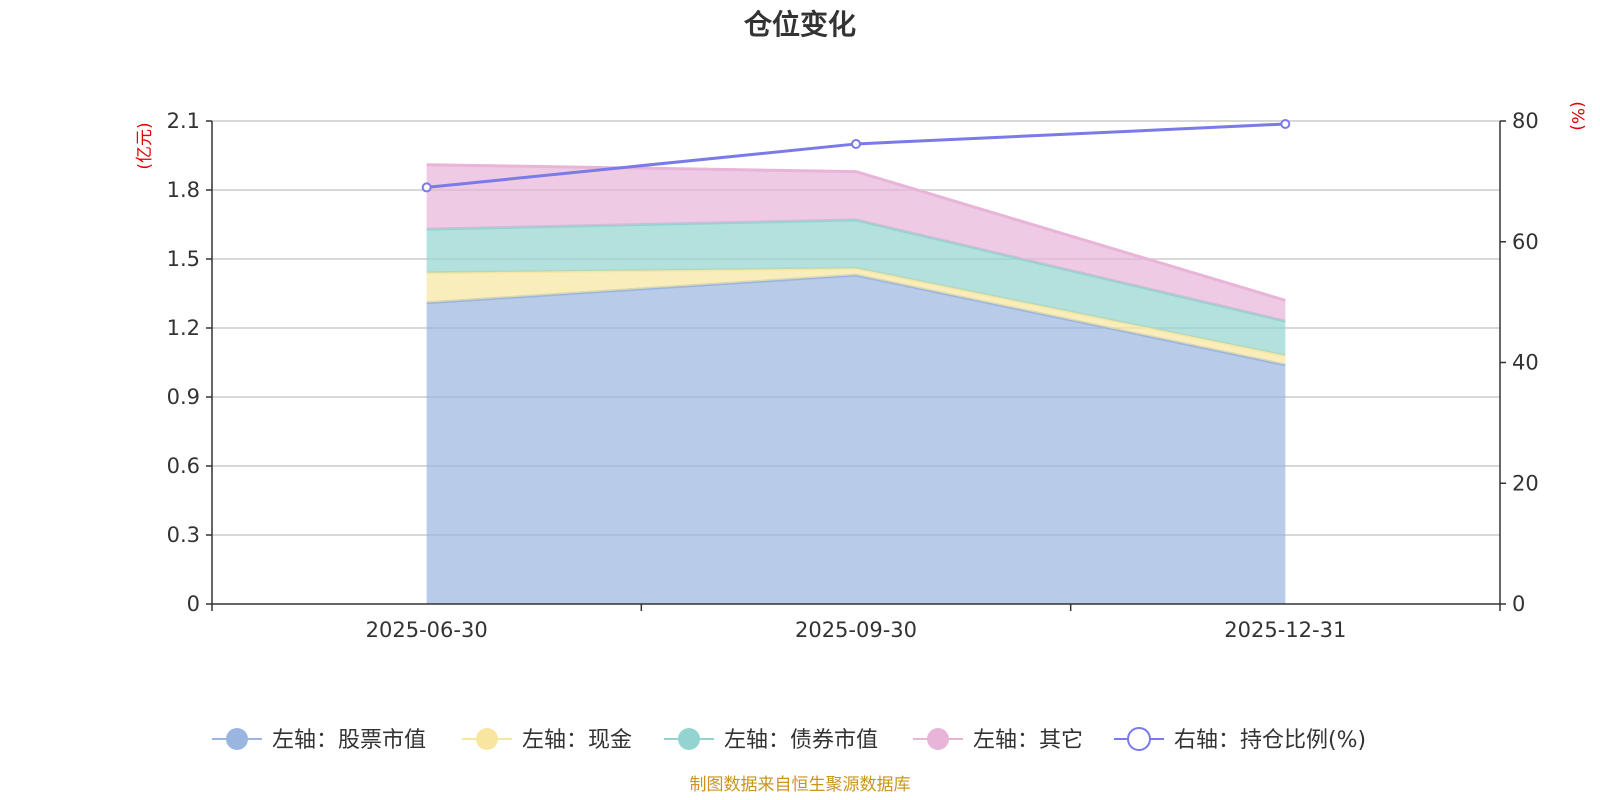 This screenshot has height=800, width=1600. I want to click on left-axis-tick-label: 1.5, so click(183, 259).